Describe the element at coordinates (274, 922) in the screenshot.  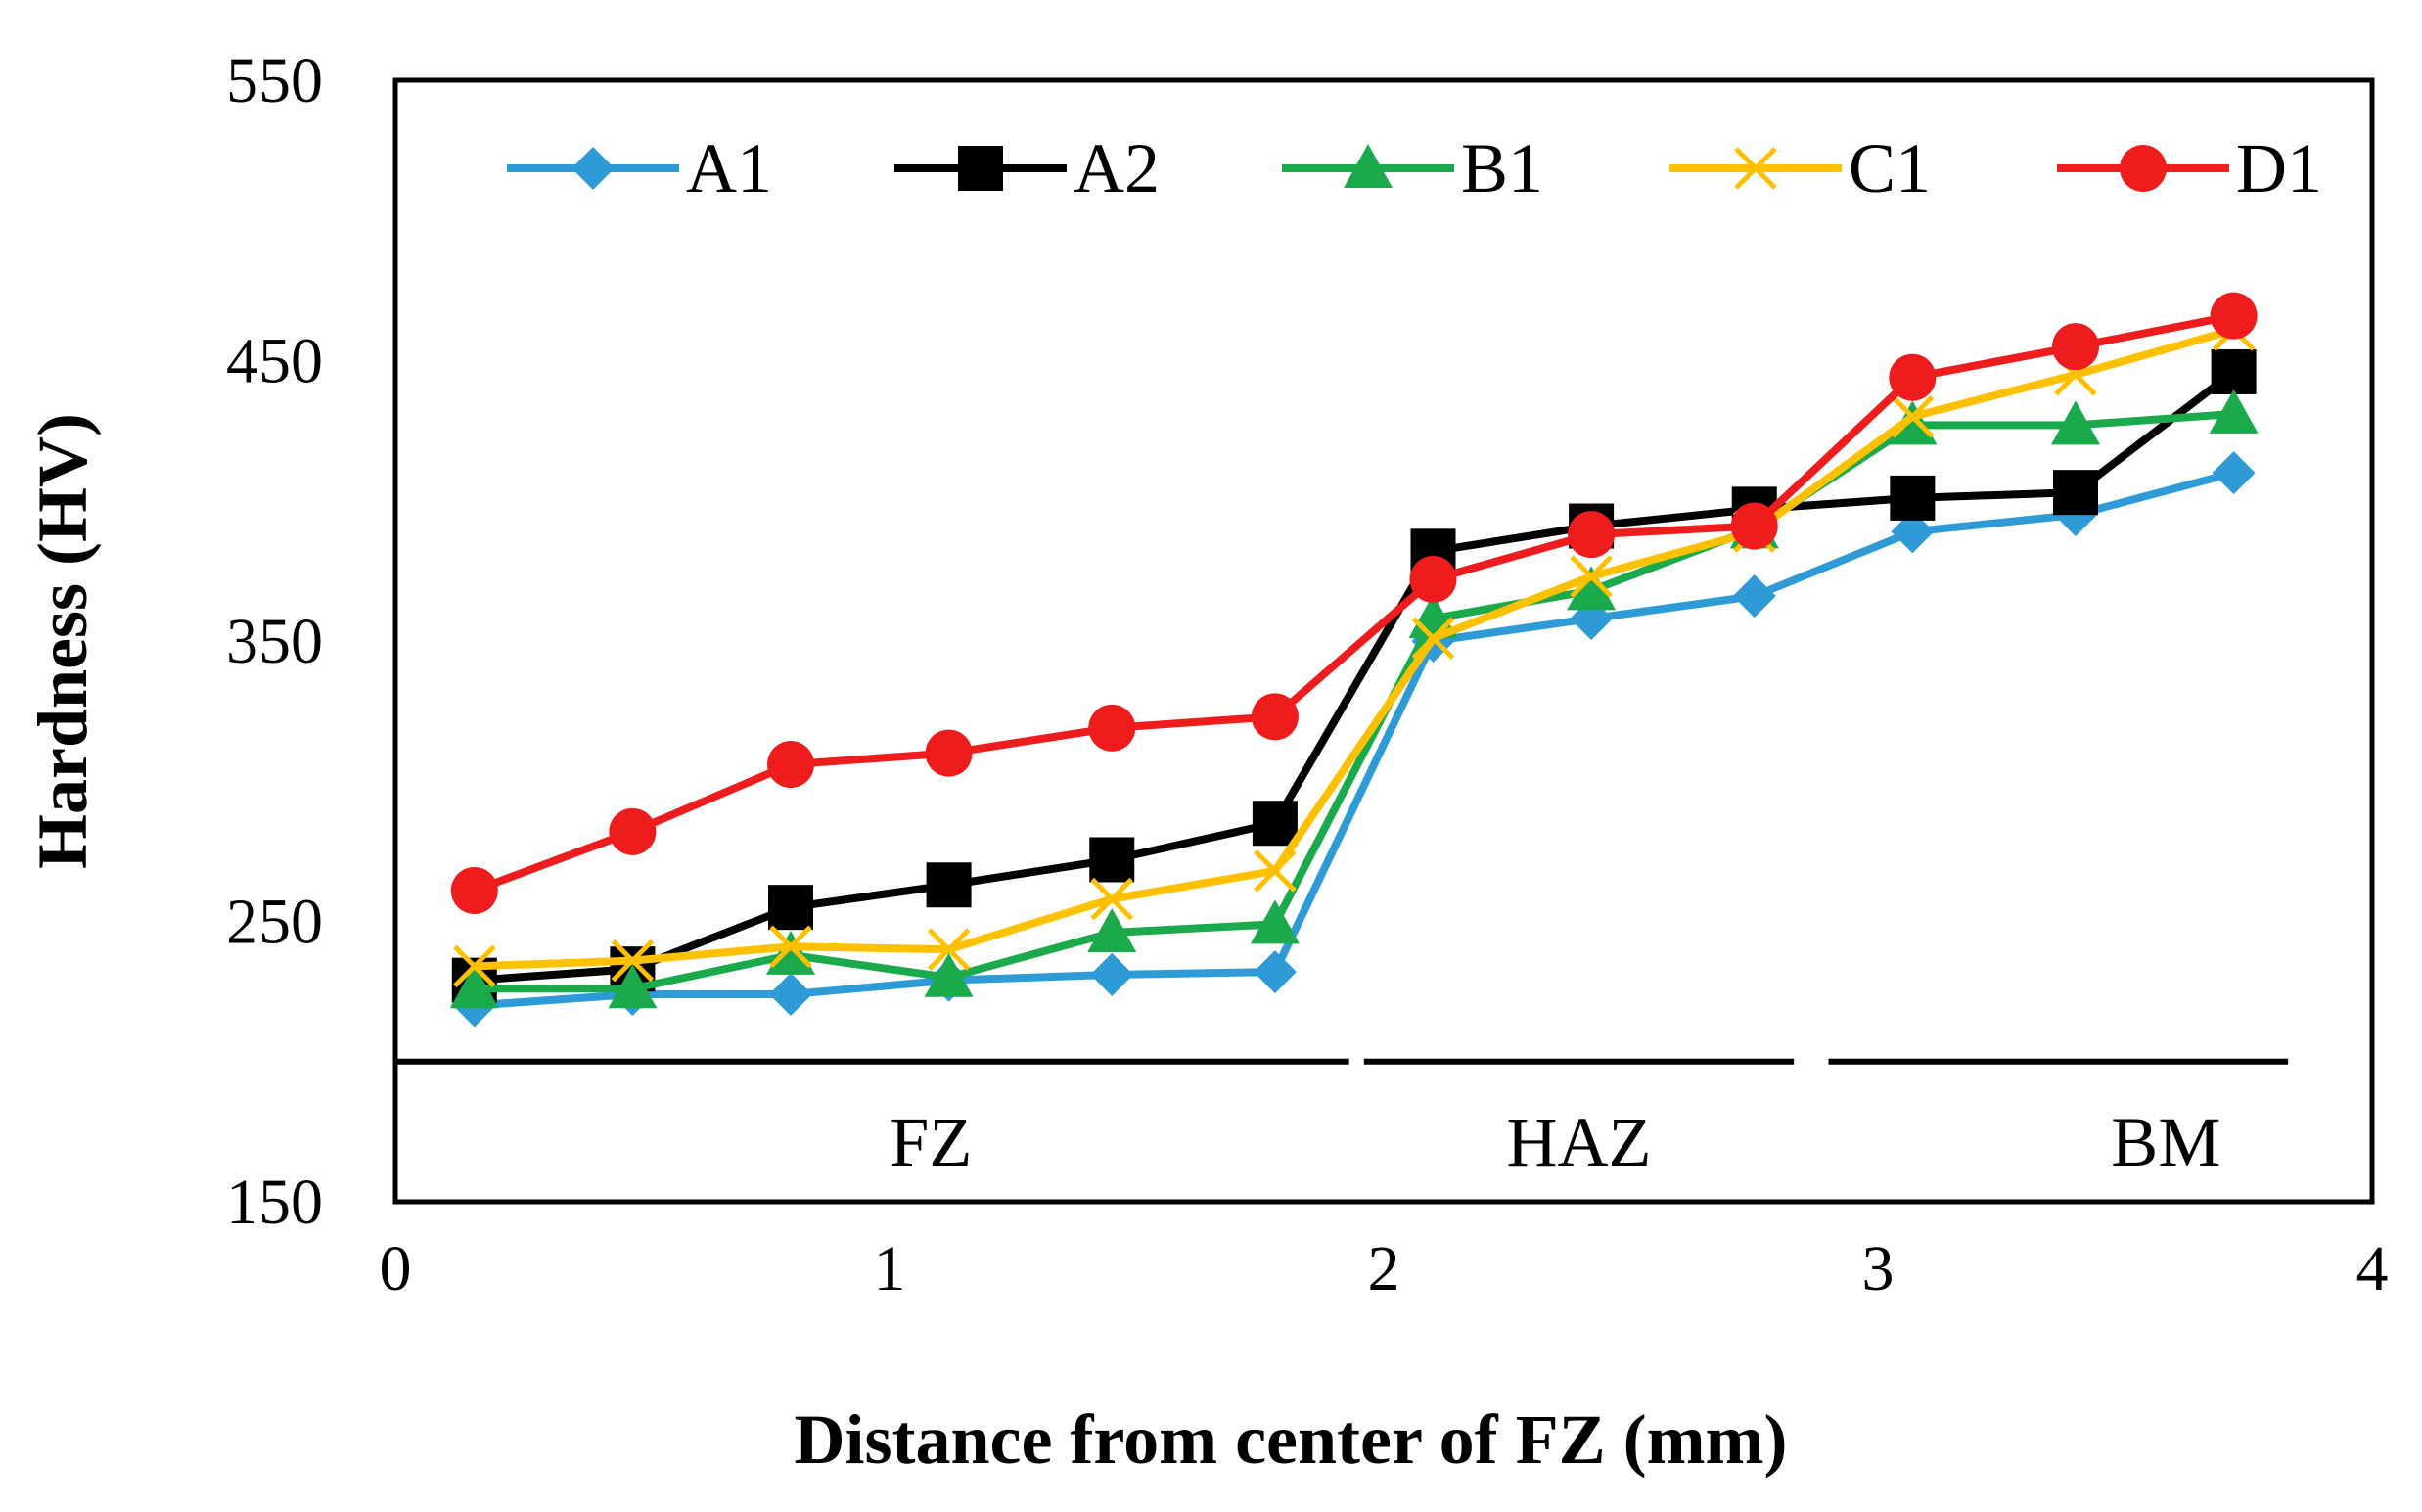
I see `y-tick-label: 250` at that location.